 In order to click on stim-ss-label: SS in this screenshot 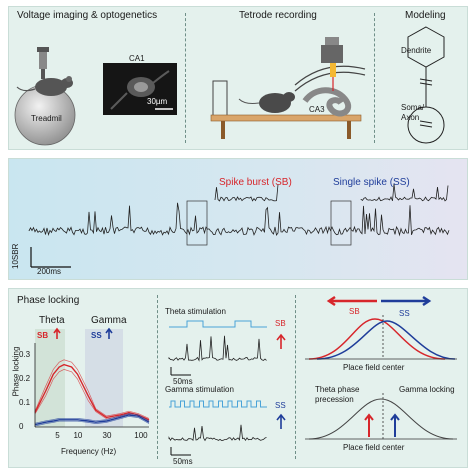, I will do `click(280, 405)`.